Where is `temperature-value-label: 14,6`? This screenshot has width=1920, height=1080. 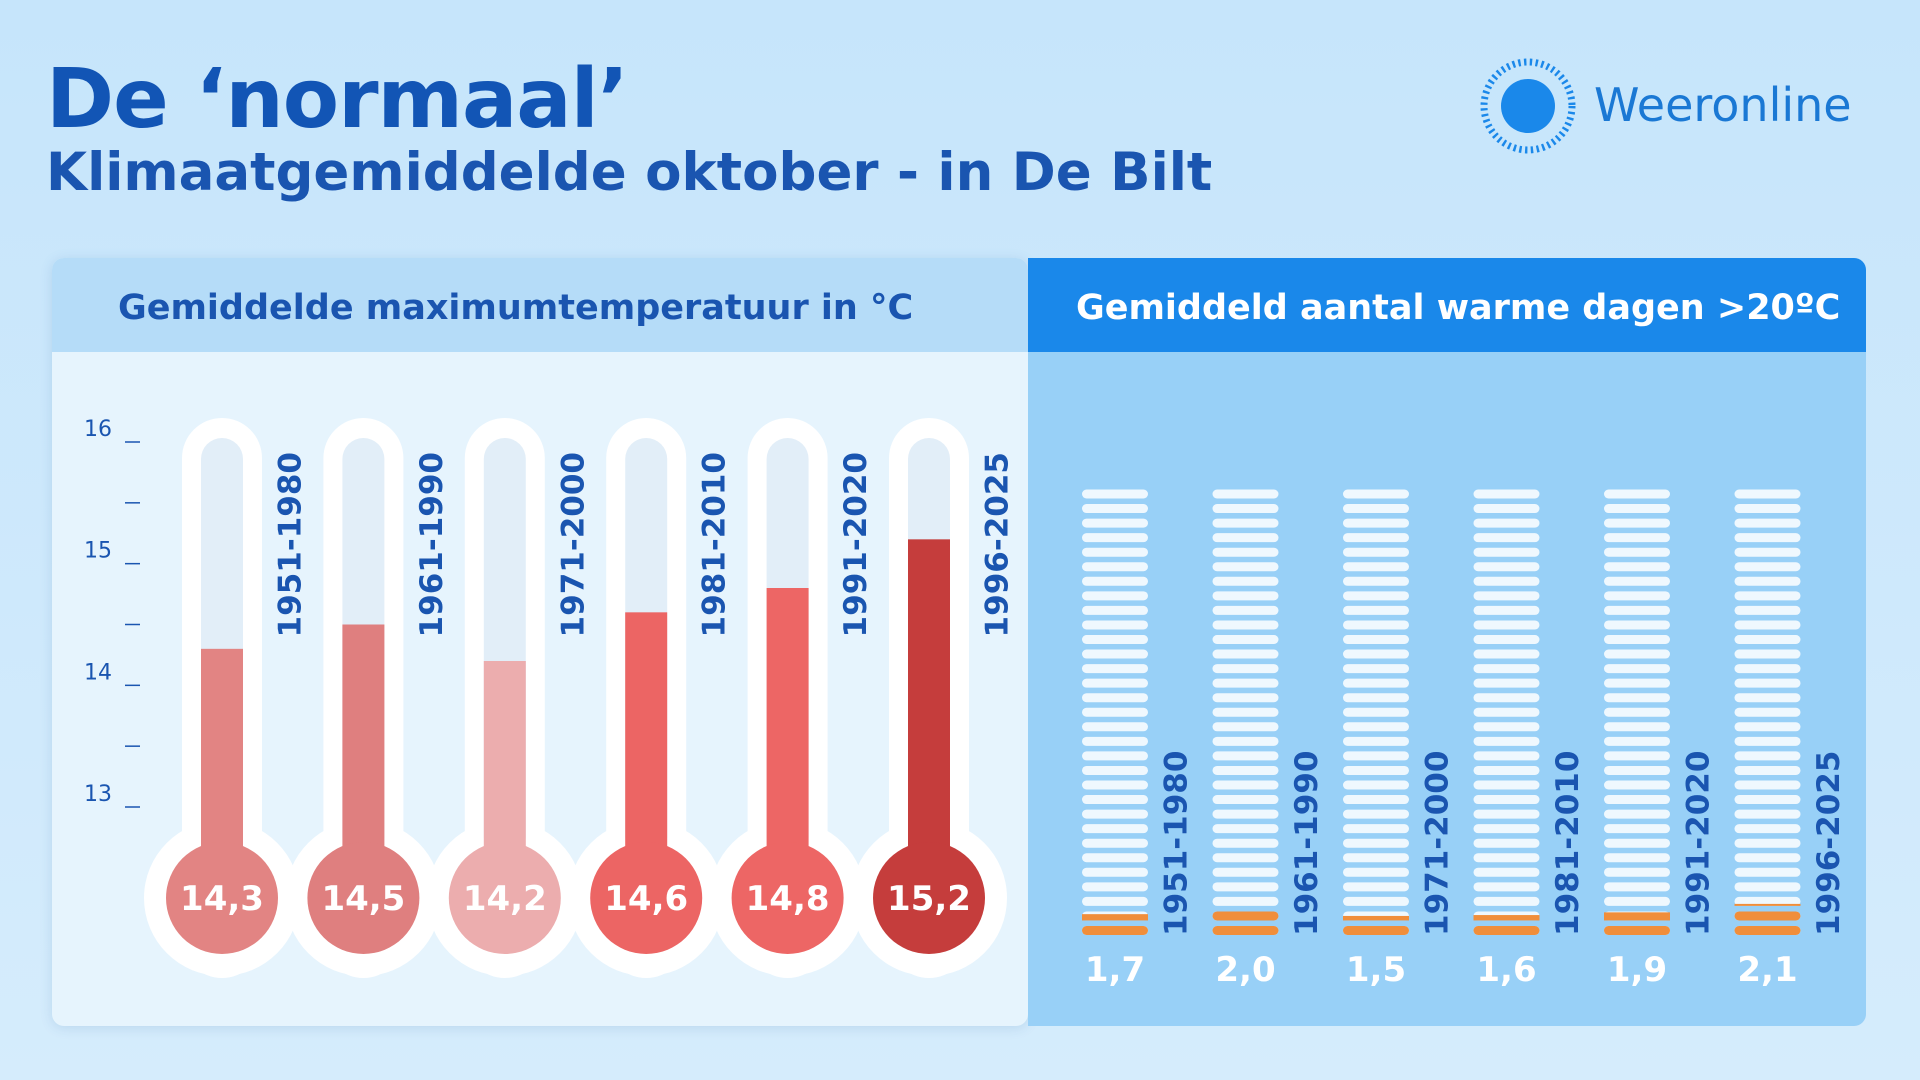
temperature-value-label: 14,6 is located at coordinates (646, 899).